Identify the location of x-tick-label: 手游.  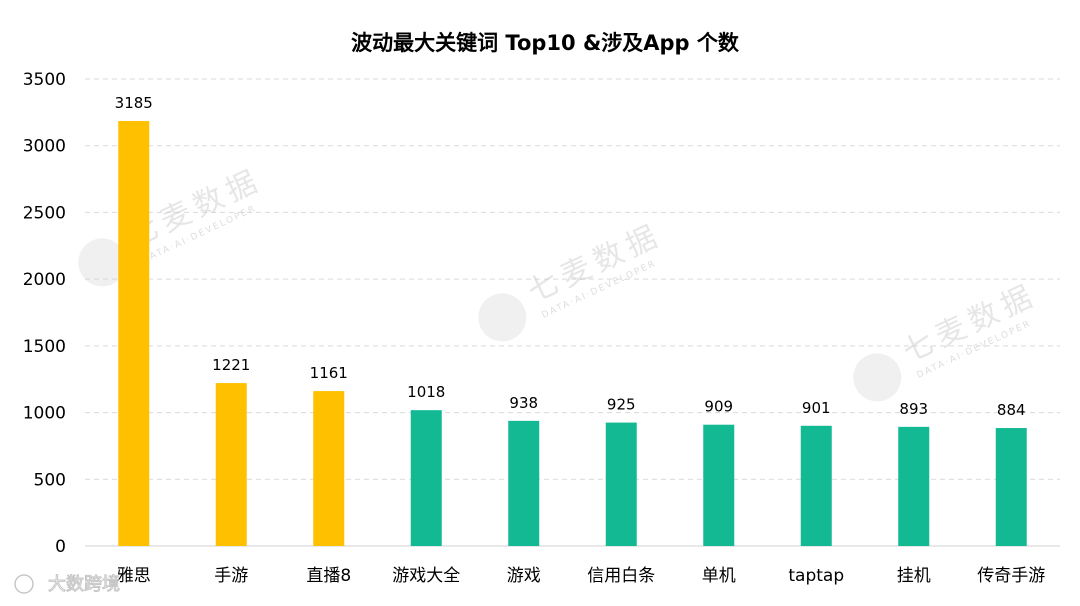
(231, 576).